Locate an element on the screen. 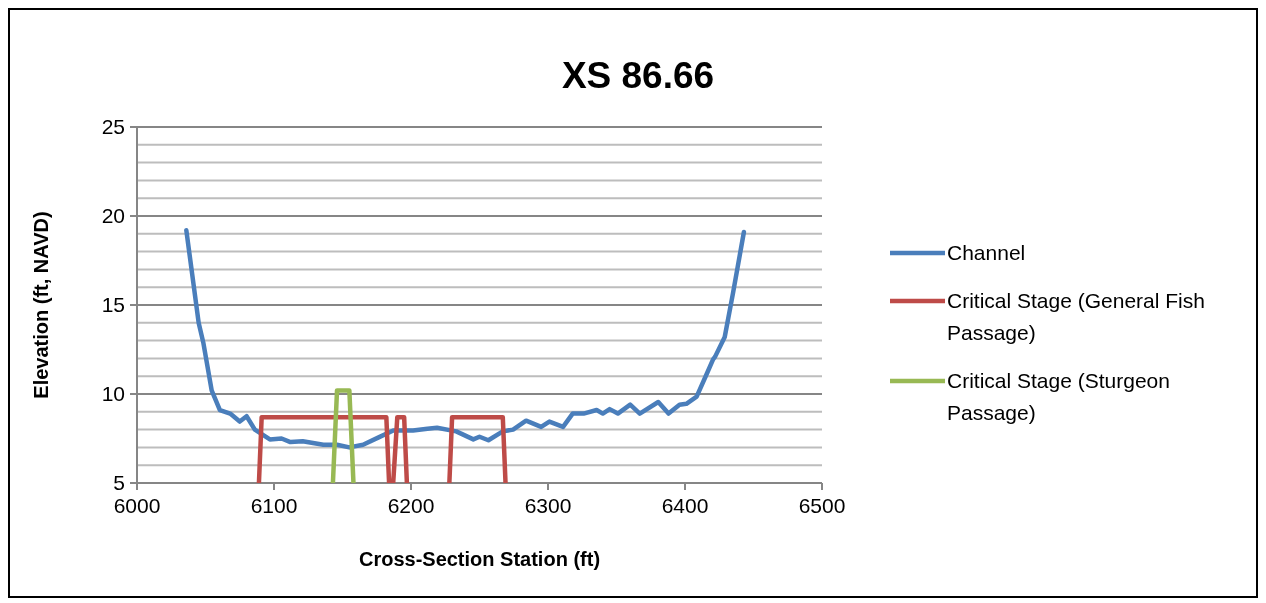 Image resolution: width=1266 pixels, height=603 pixels. x-tick-label: 6500 is located at coordinates (822, 505).